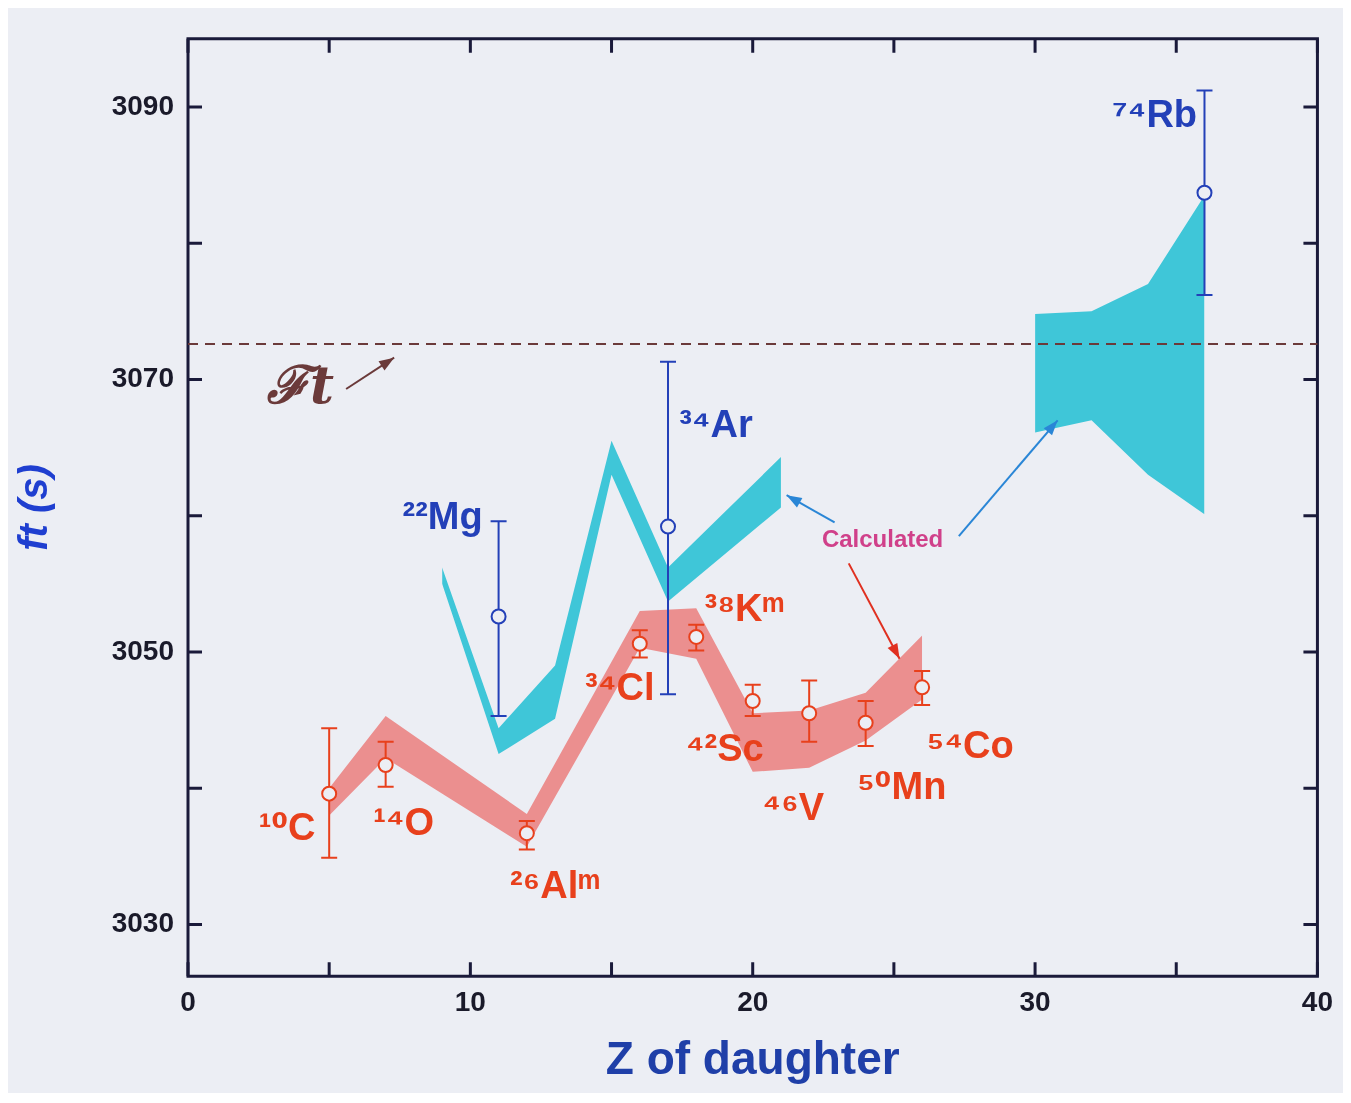  What do you see at coordinates (752, 1058) in the screenshot?
I see `x-axis-title: Z of daughter` at bounding box center [752, 1058].